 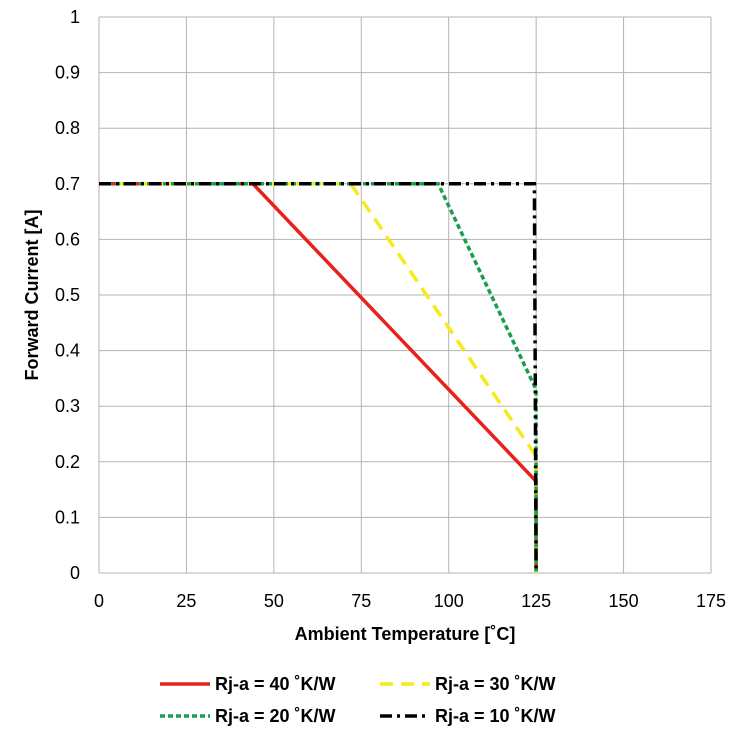 What do you see at coordinates (711, 601) in the screenshot?
I see `x-tick-label: 175` at bounding box center [711, 601].